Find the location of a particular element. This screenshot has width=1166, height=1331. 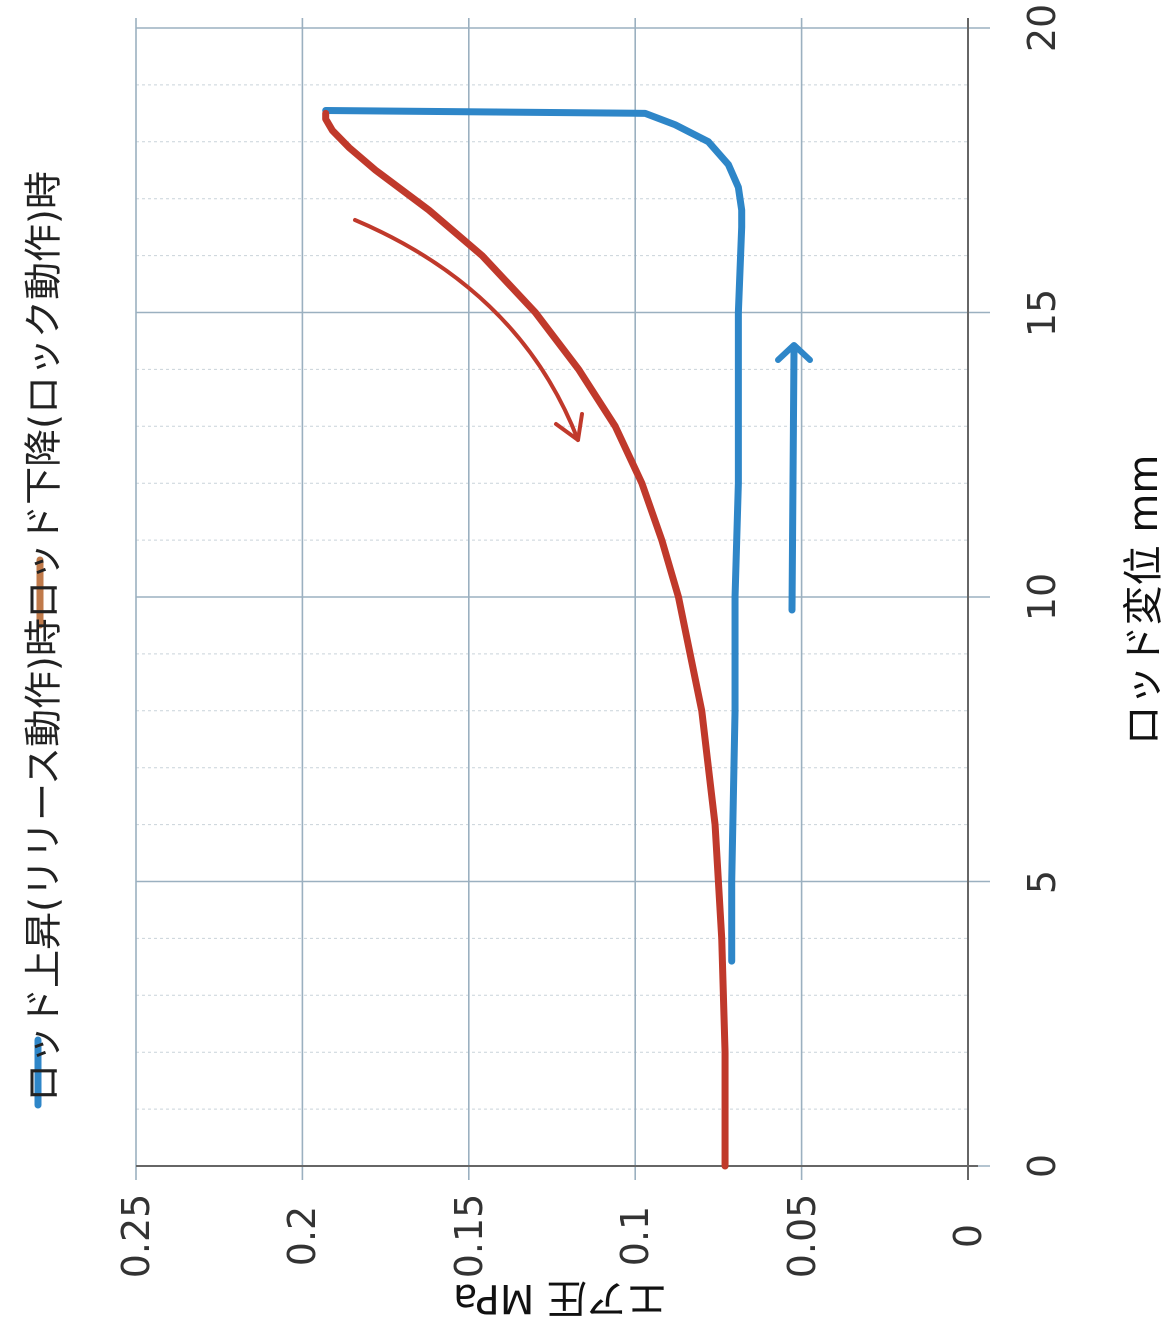

y-axis-title: エア圧 MPa is located at coordinates (560, 1298).